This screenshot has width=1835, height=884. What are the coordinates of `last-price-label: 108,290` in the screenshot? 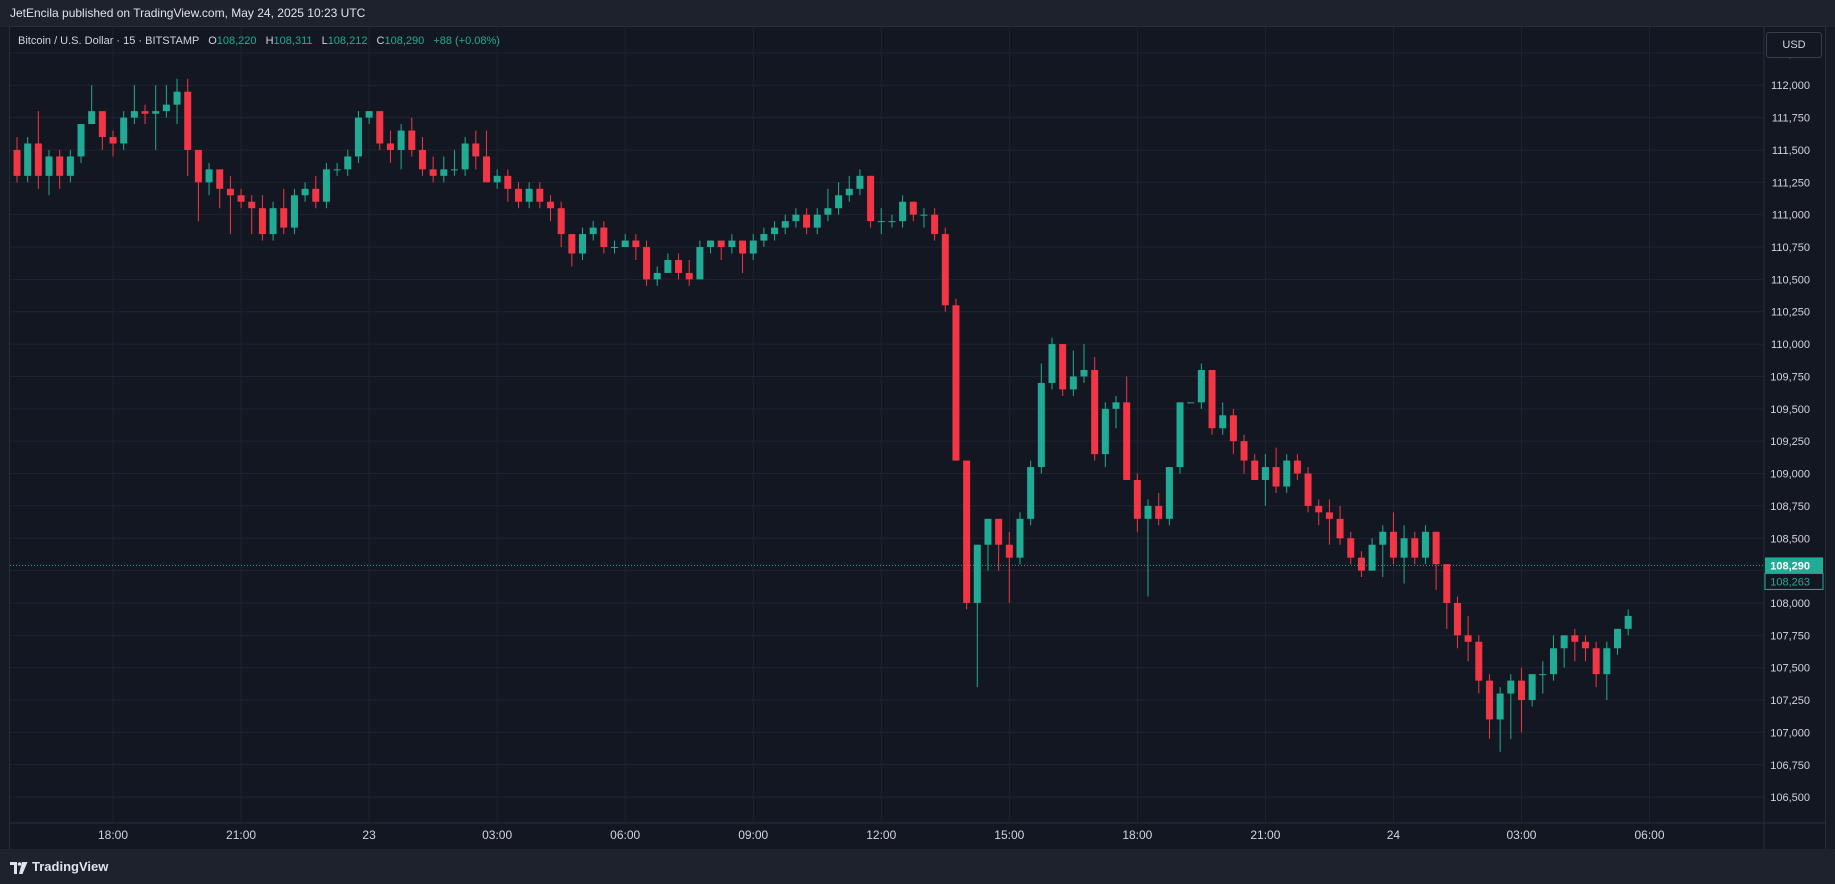 It's located at (1790, 566).